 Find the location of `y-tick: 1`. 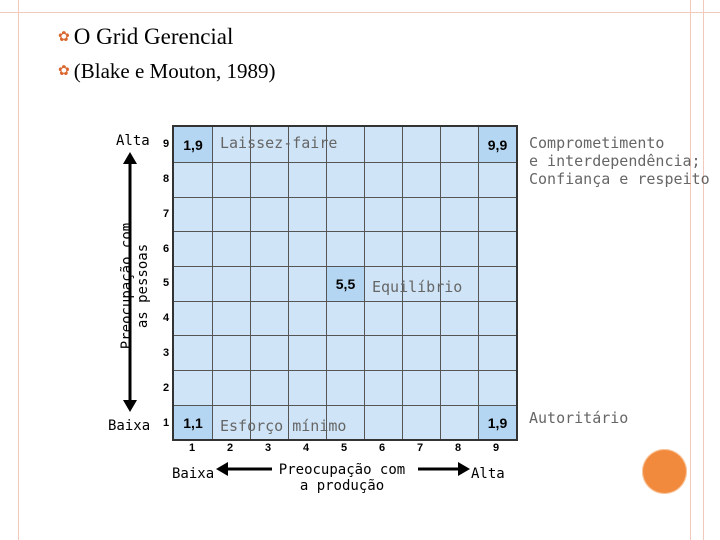

y-tick: 1 is located at coordinates (166, 423).